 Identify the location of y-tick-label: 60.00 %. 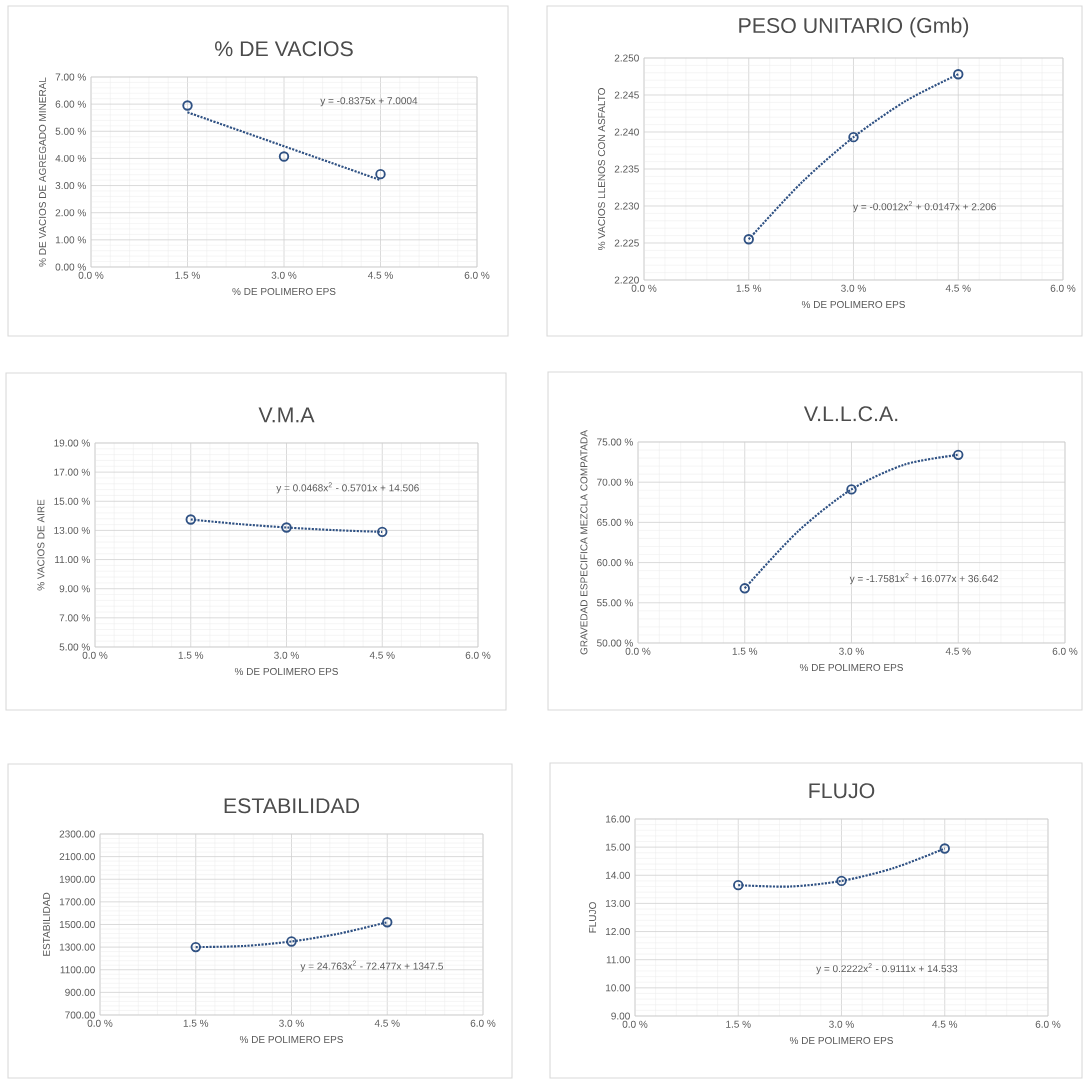
(615, 563).